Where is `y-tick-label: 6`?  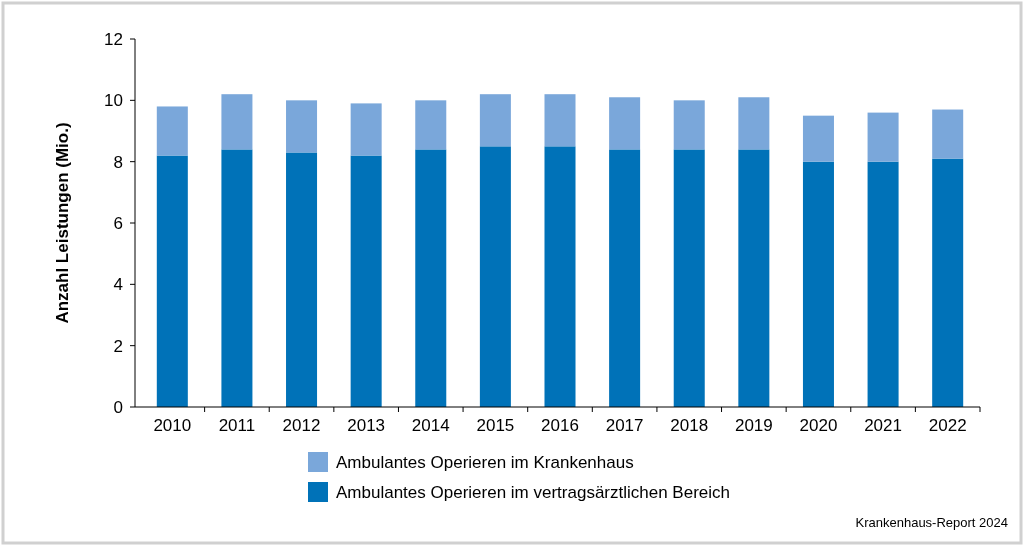
y-tick-label: 6 is located at coordinates (118, 223).